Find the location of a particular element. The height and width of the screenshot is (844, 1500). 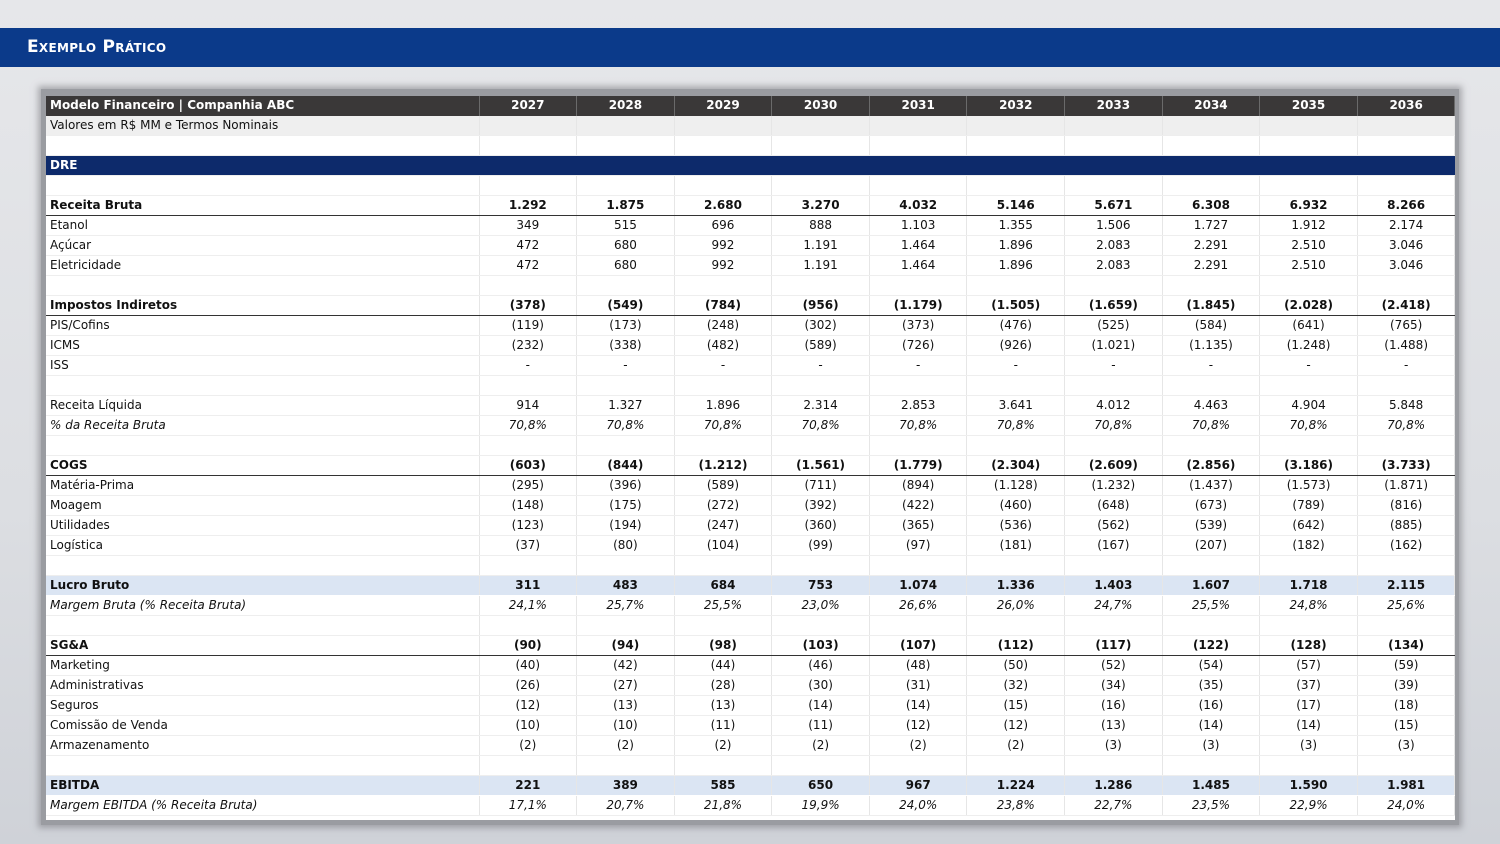

value-cell: (46) is located at coordinates (820, 665).